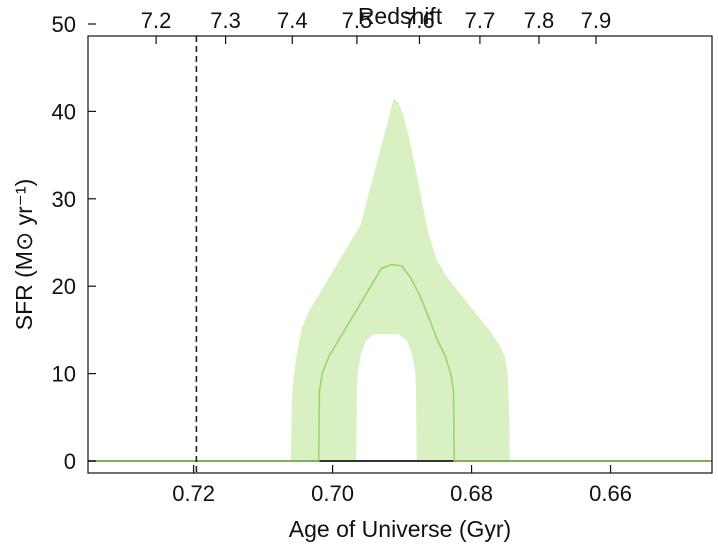  What do you see at coordinates (64, 286) in the screenshot?
I see `y-tick-label: 20` at bounding box center [64, 286].